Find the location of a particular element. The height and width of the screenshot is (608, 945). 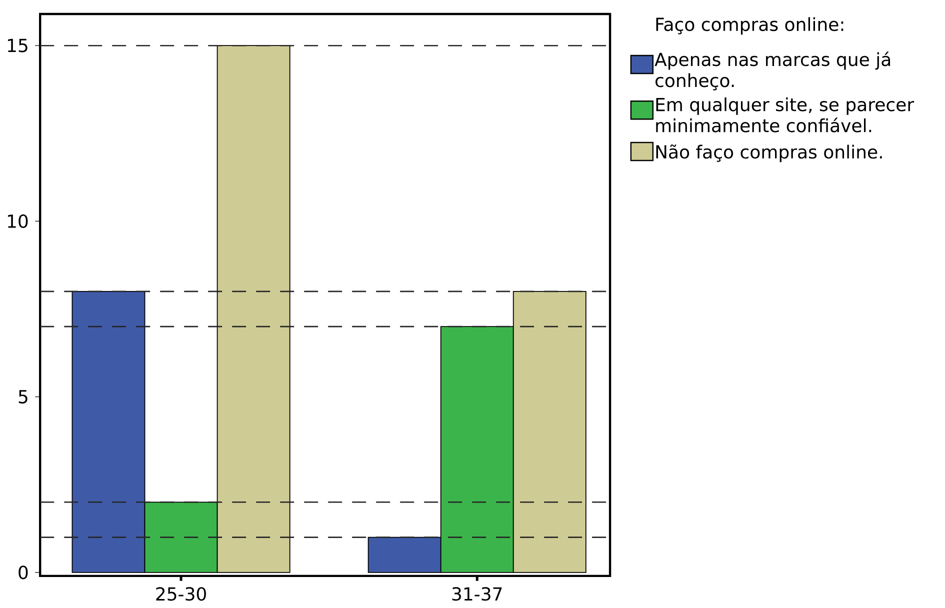

legend-label: Apenas nas marcas que já conheço. is located at coordinates (772, 71).